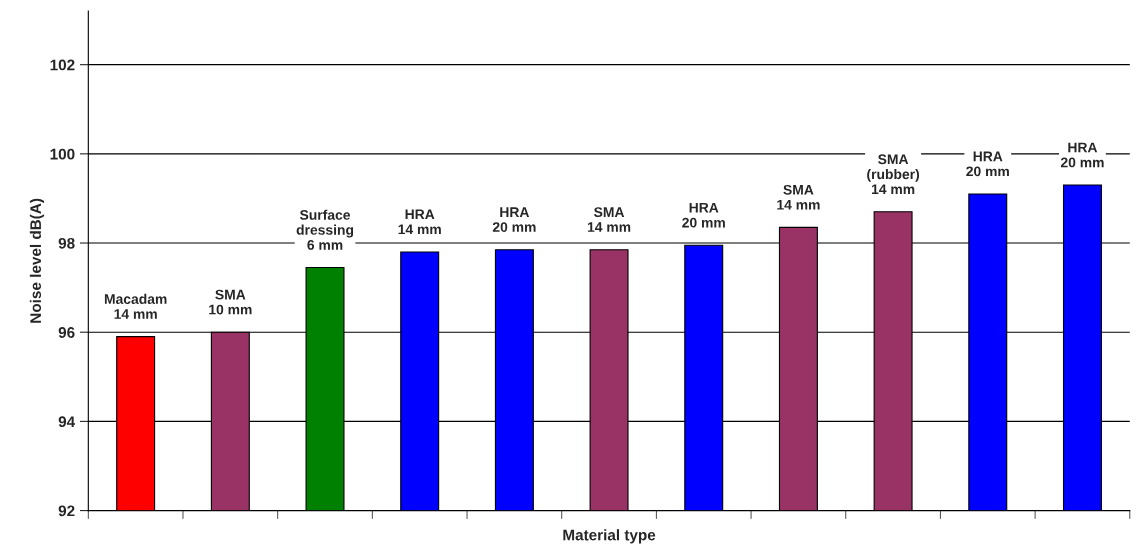 The width and height of the screenshot is (1147, 558). What do you see at coordinates (230, 302) in the screenshot?
I see `x-tick-label: SMA 10 mm` at bounding box center [230, 302].